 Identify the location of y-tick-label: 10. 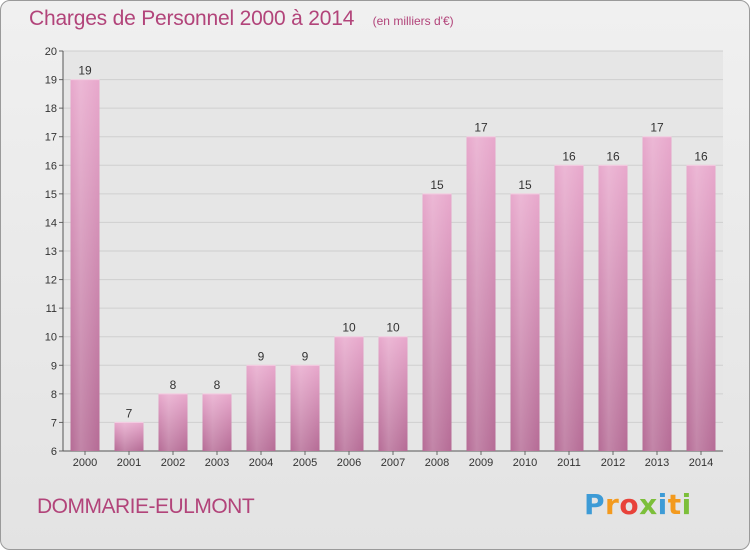
(51, 338).